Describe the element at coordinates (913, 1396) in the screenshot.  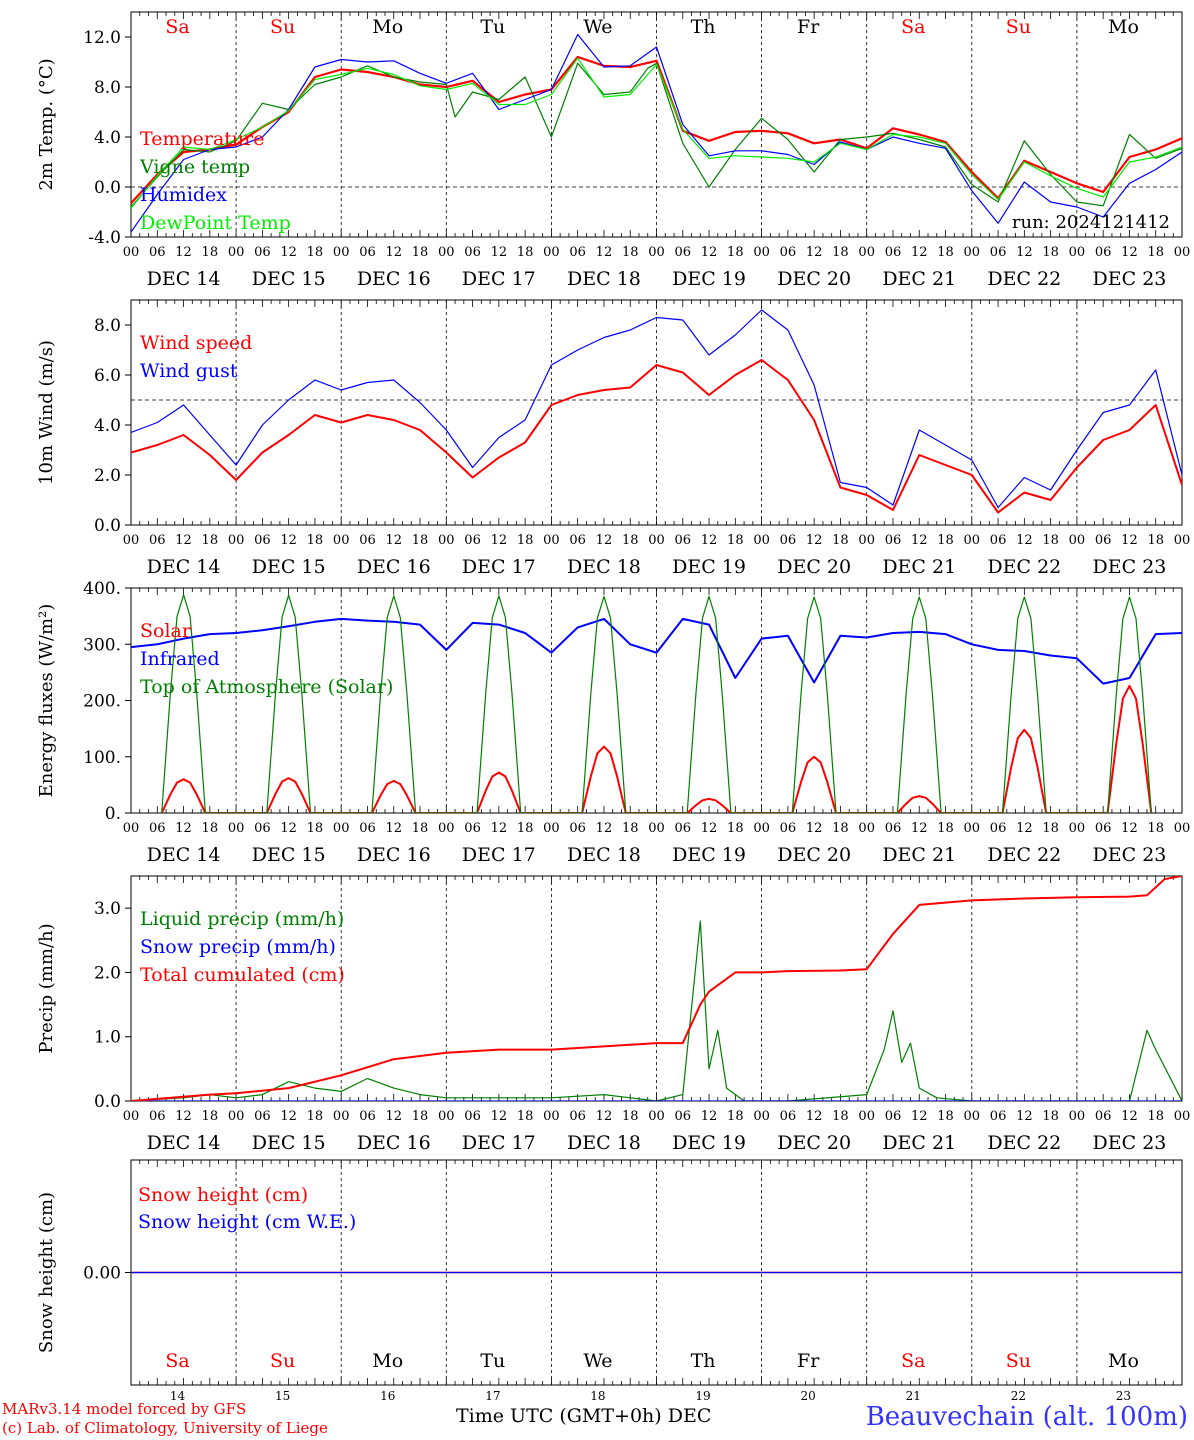
I see `day-number-label: 21` at that location.